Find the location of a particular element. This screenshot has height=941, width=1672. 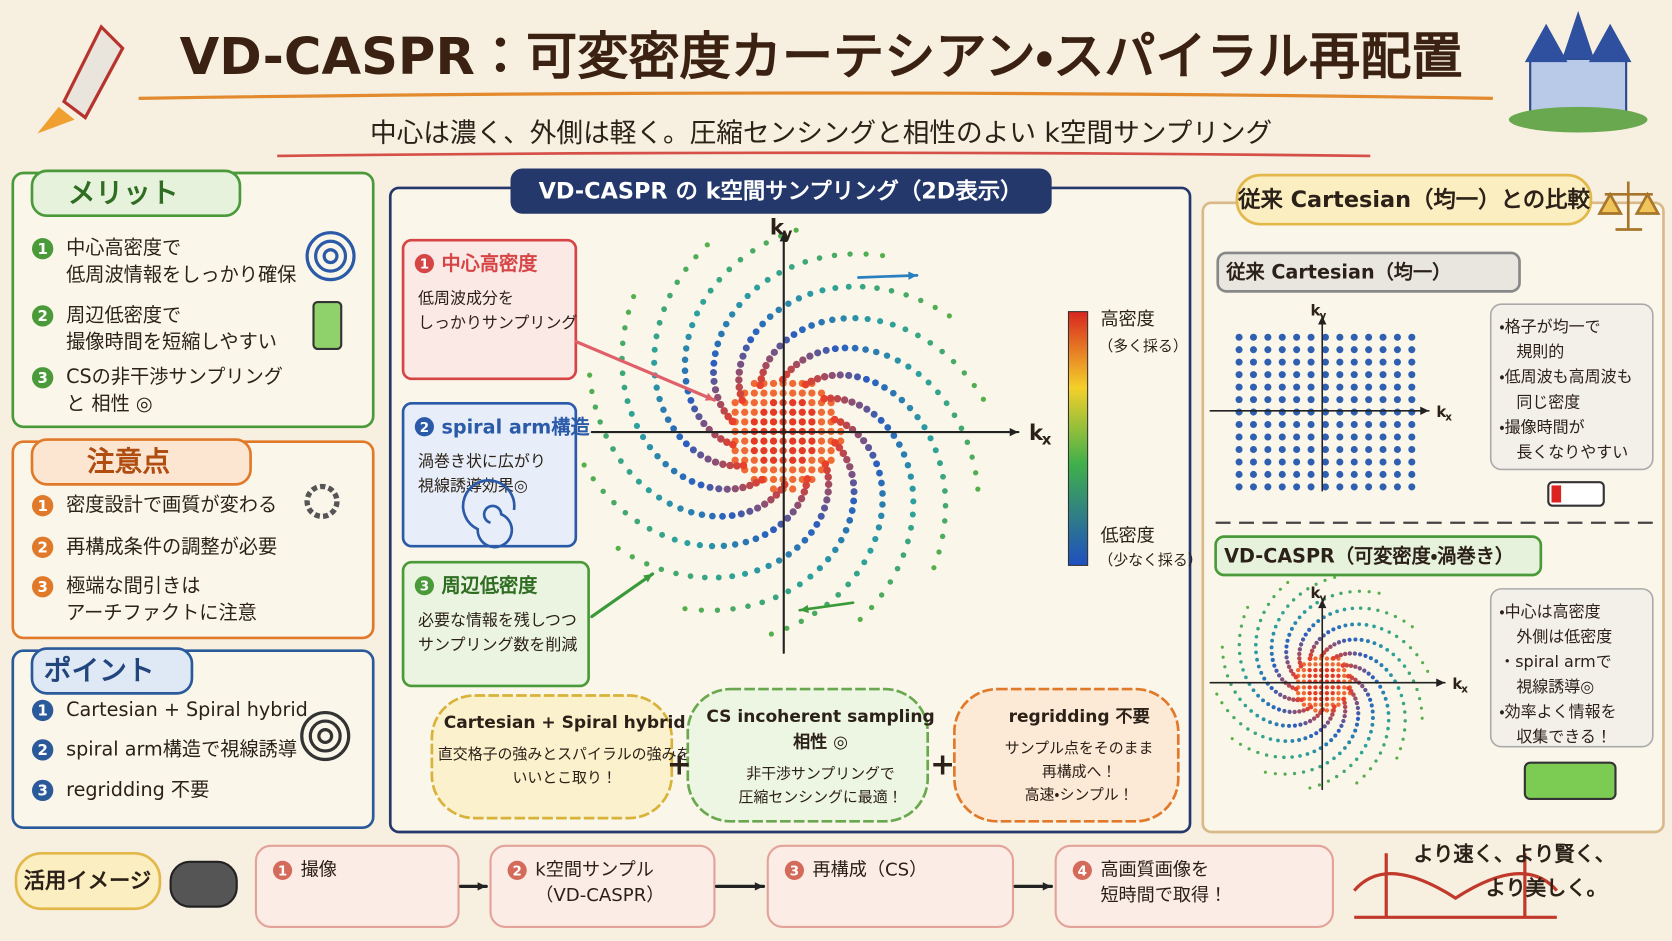

scale-icon is located at coordinates (1629, 206).